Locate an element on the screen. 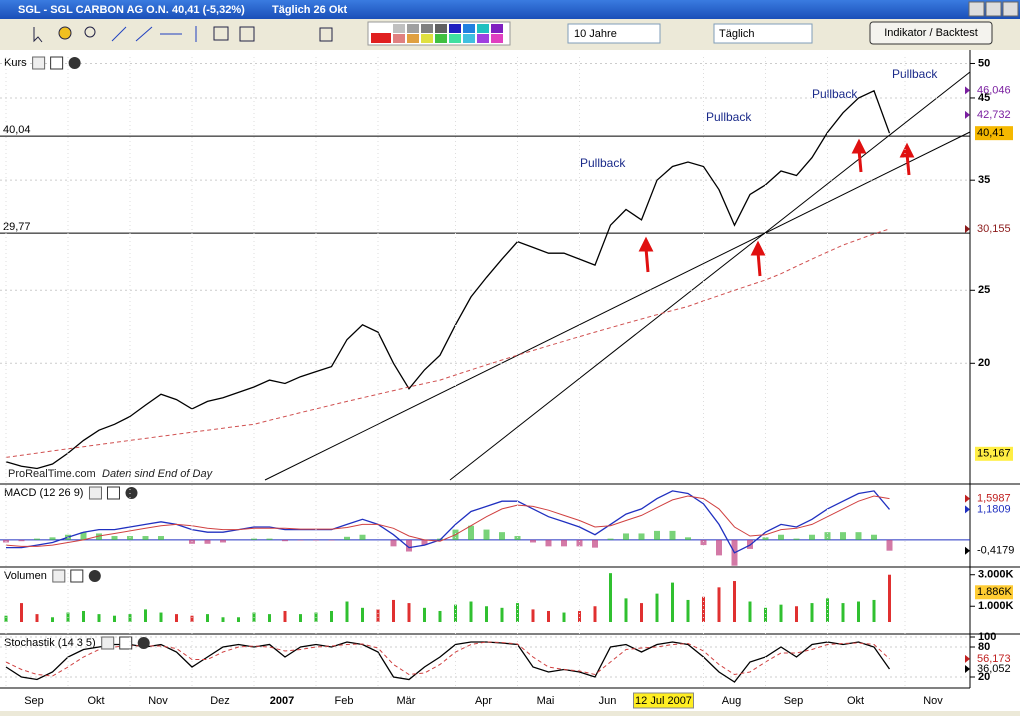 The image size is (1020, 716). x-tick-label: Nov is located at coordinates (158, 701).